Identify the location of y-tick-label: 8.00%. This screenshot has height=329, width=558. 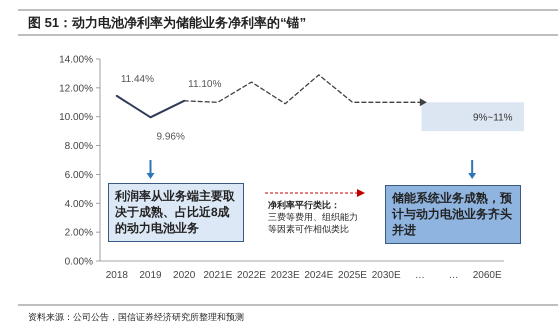
(79, 146).